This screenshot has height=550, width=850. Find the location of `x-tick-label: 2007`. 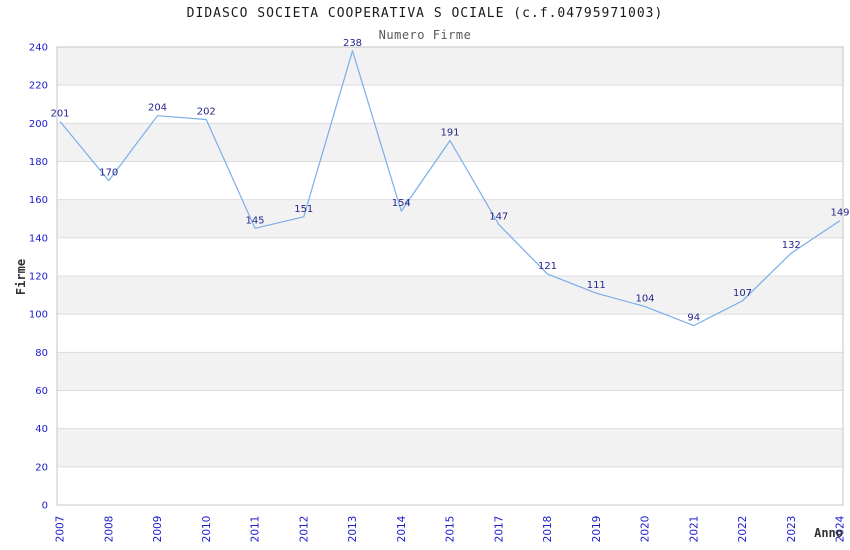

x-tick-label: 2007 is located at coordinates (61, 529).